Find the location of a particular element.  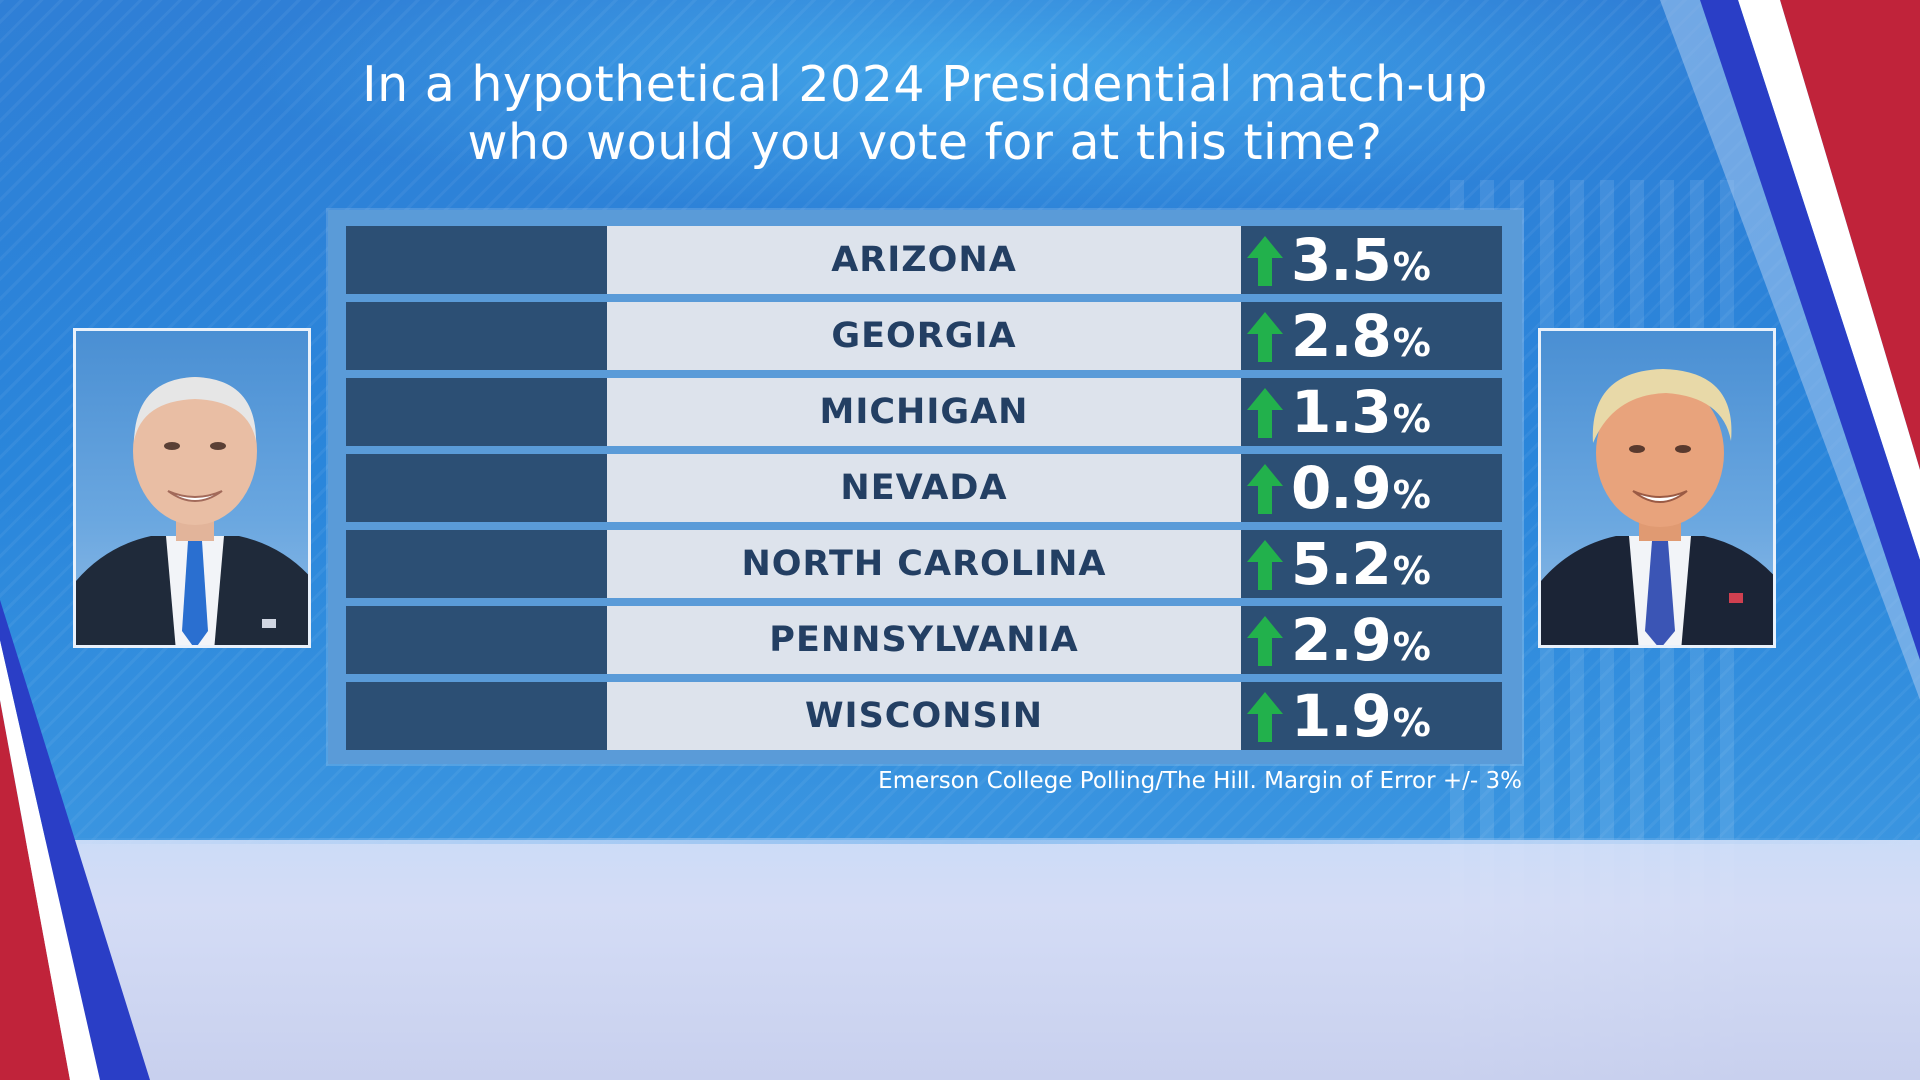

floor-divider is located at coordinates (960, 841).